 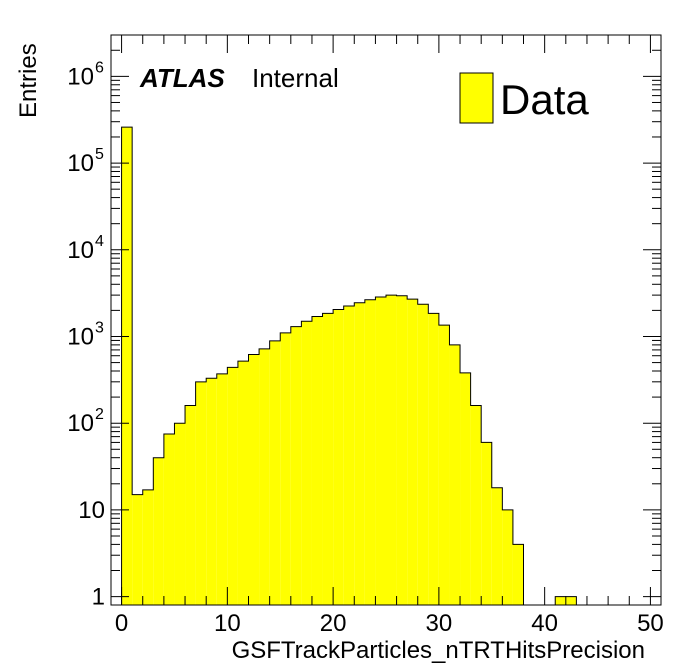 What do you see at coordinates (544, 99) in the screenshot?
I see `legend-entry-data: Data` at bounding box center [544, 99].